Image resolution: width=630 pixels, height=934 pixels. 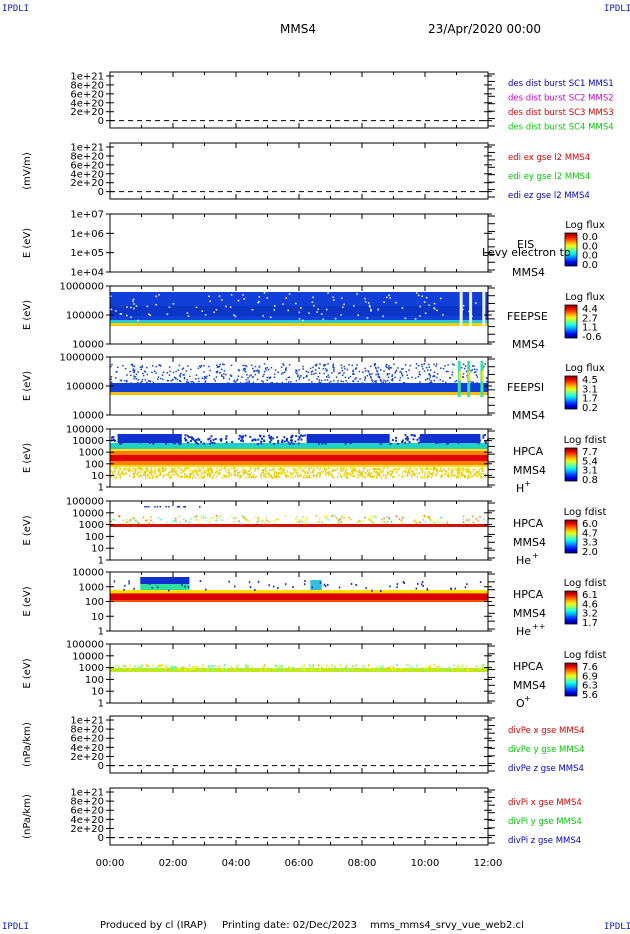 What do you see at coordinates (299, 171) in the screenshot?
I see `plot-frame` at bounding box center [299, 171].